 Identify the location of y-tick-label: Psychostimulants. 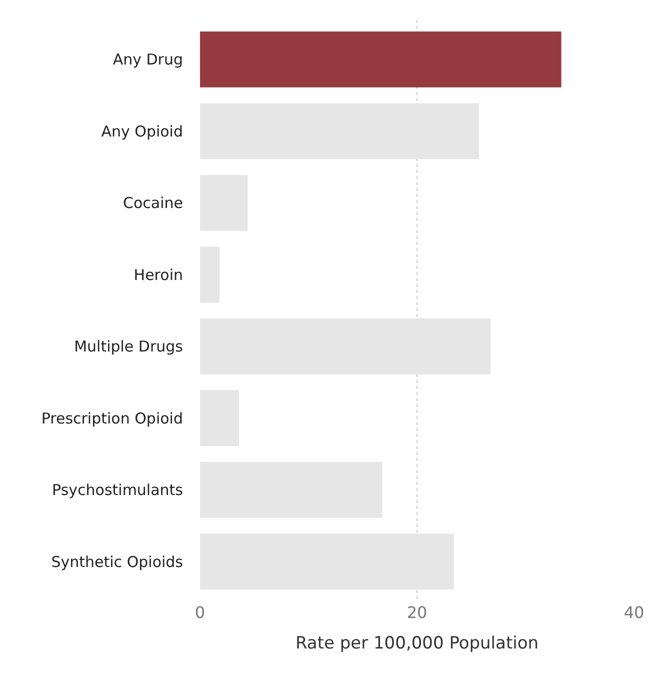
(118, 490).